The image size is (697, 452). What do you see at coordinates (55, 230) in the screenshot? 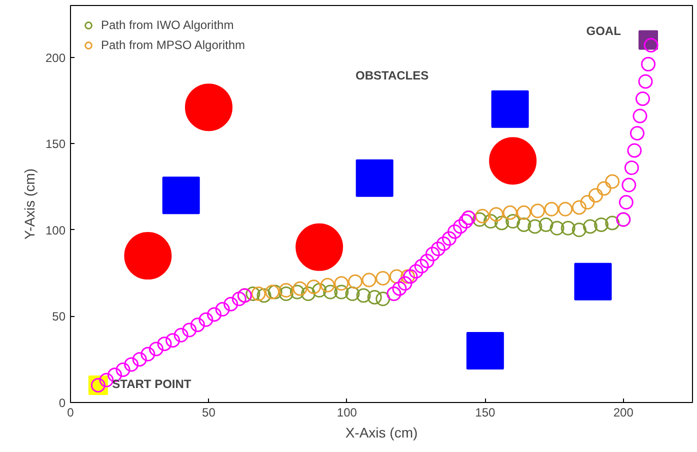
I see `y-tick-label: 100` at bounding box center [55, 230].